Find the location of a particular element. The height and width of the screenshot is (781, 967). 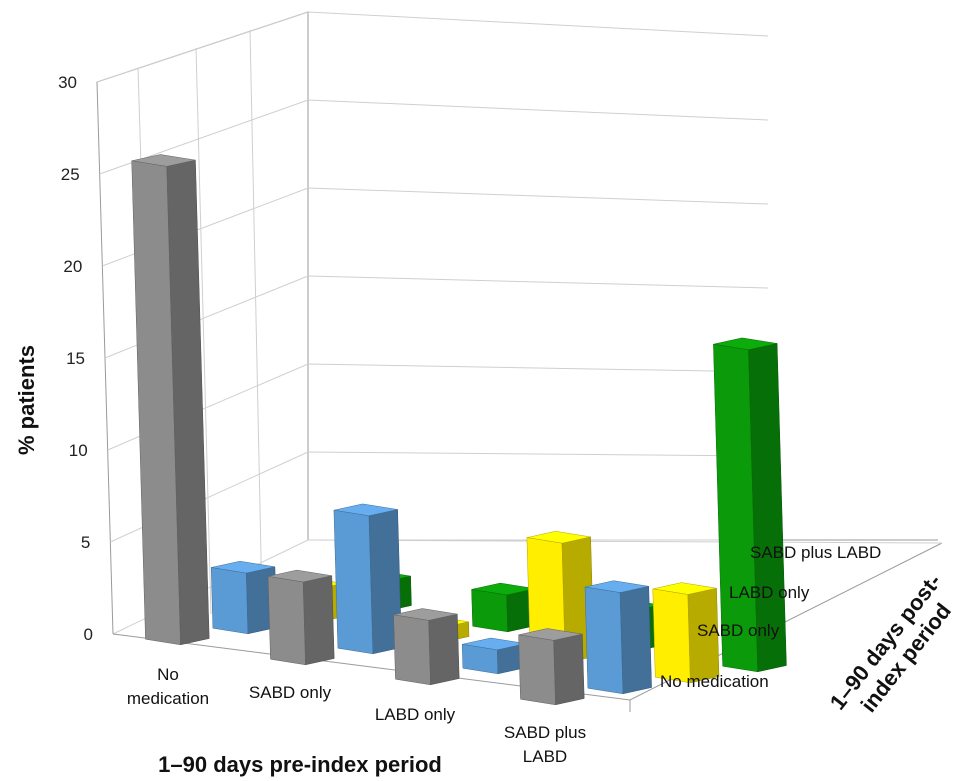

y-tick-labels: 0 5 10 15 20 25 30 is located at coordinates (75, 358).